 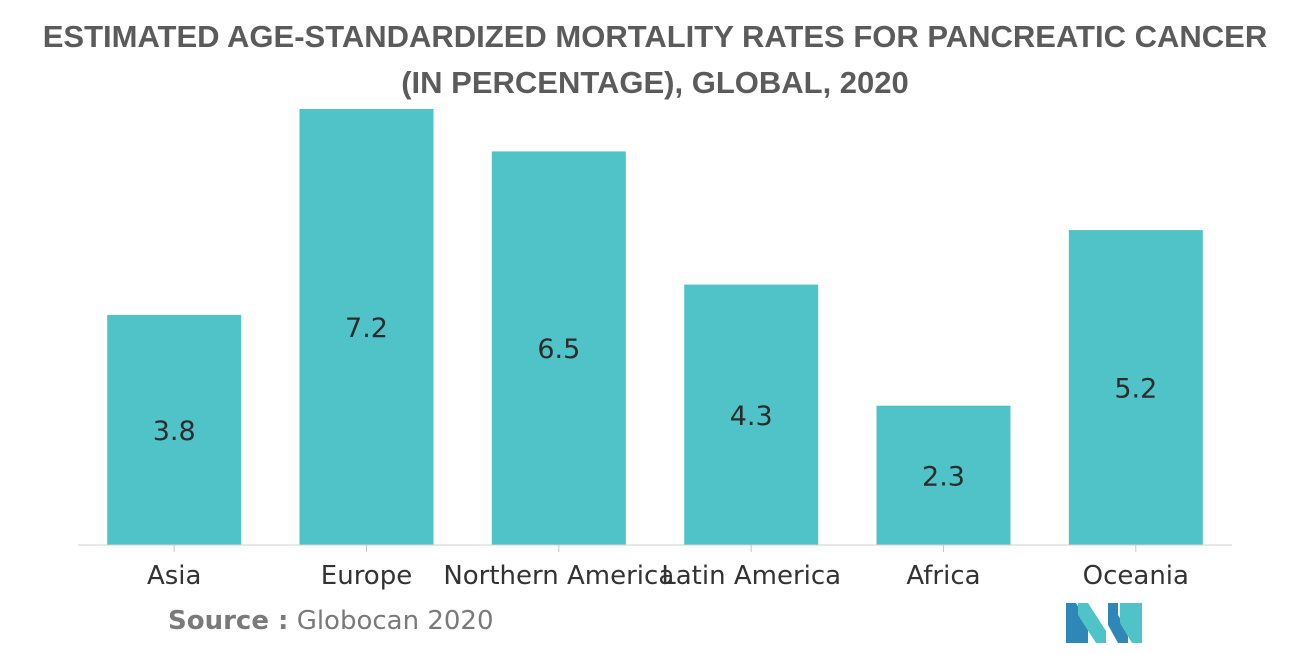 I want to click on x-tick-label-europe: Europe, so click(x=366, y=576).